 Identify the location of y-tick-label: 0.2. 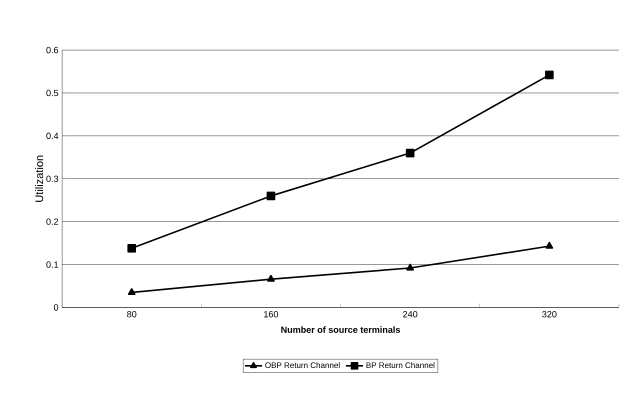
(52, 222).